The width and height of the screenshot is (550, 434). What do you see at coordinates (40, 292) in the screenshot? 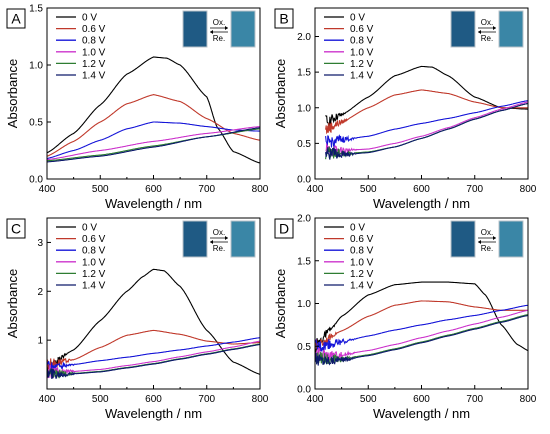
I see `y-tick-label: 2` at bounding box center [40, 292].